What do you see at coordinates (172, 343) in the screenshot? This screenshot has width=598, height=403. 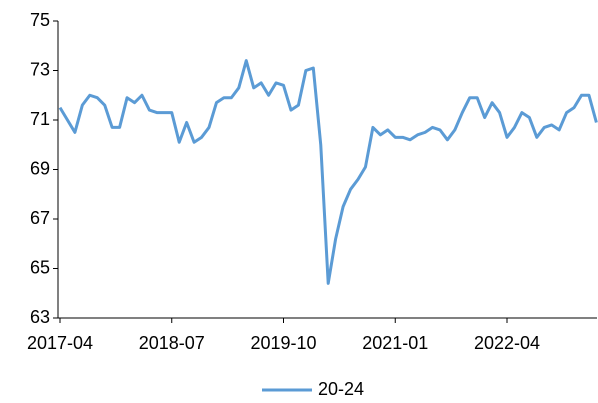 I see `x-tick-label: 2018-07` at bounding box center [172, 343].